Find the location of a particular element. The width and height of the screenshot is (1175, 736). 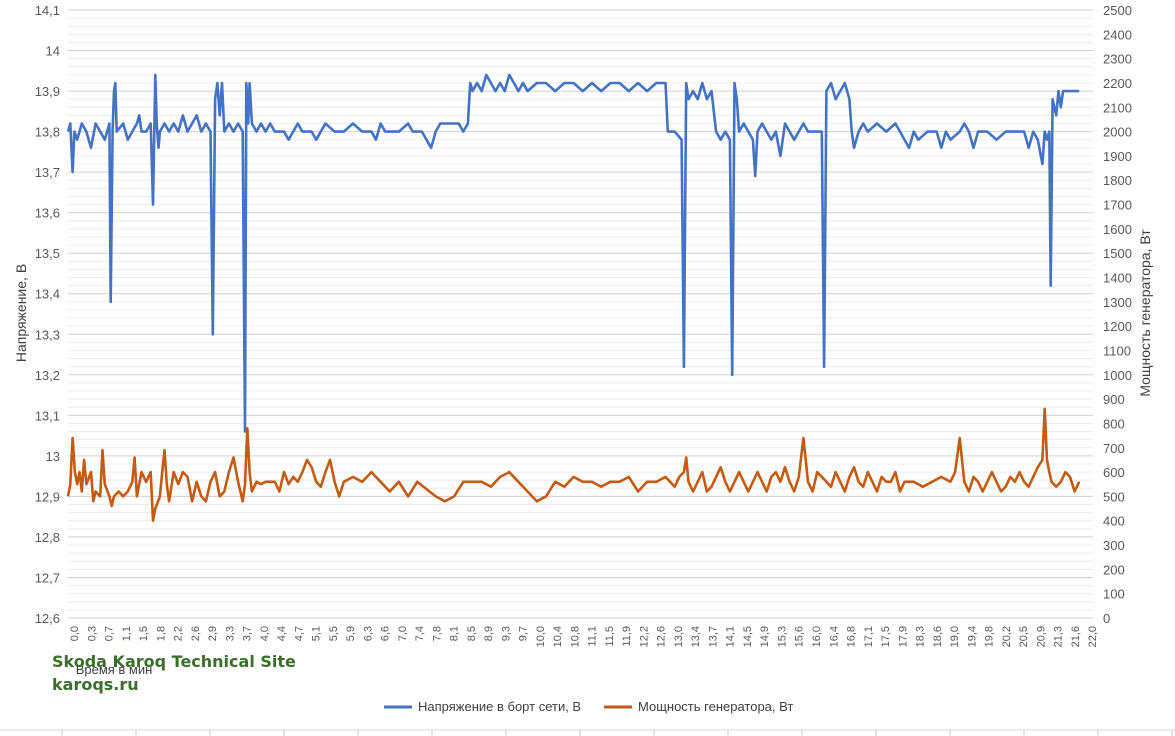

x-tick-label: 11,5 is located at coordinates (610, 636).